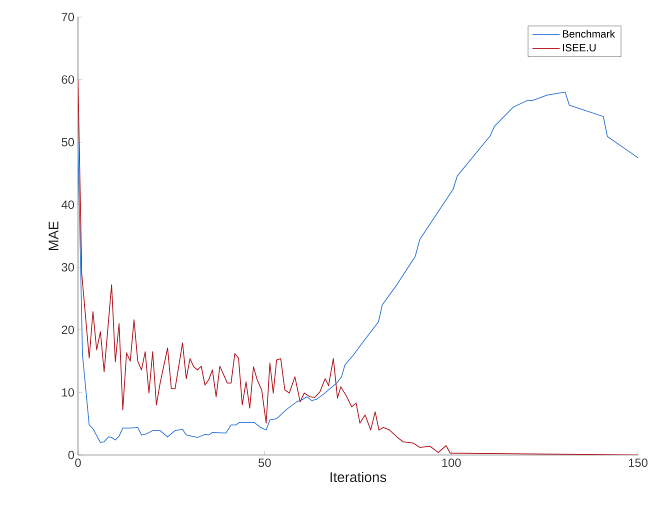 This screenshot has width=654, height=519. What do you see at coordinates (78, 462) in the screenshot?
I see `x-tick-label: 0` at bounding box center [78, 462].